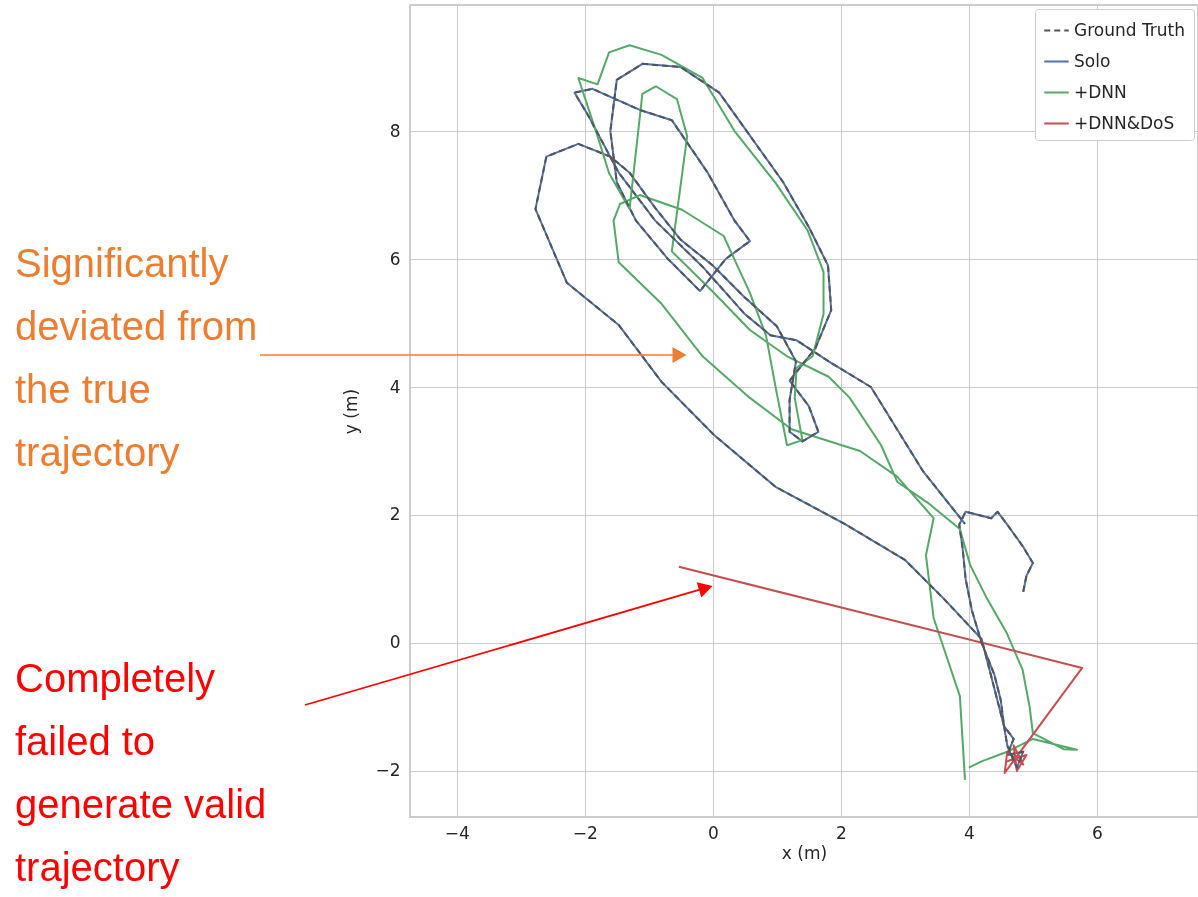 This screenshot has height=897, width=1198. Describe the element at coordinates (395, 386) in the screenshot. I see `y-tick-label: 4` at that location.